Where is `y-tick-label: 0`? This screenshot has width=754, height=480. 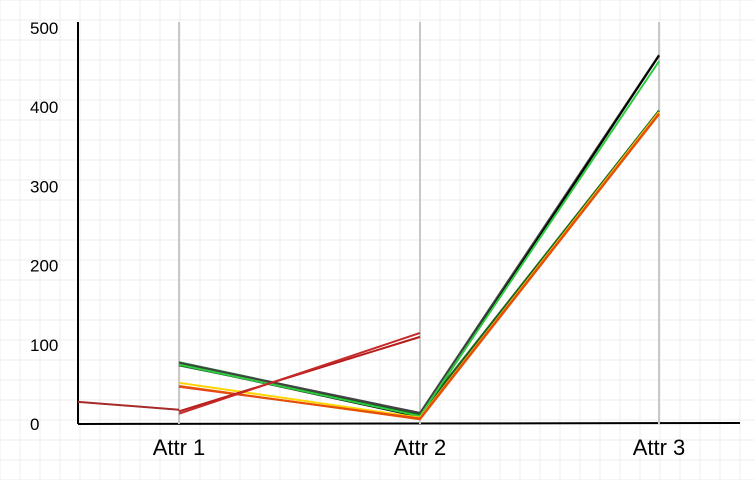 y-tick-label: 0 is located at coordinates (34, 424).